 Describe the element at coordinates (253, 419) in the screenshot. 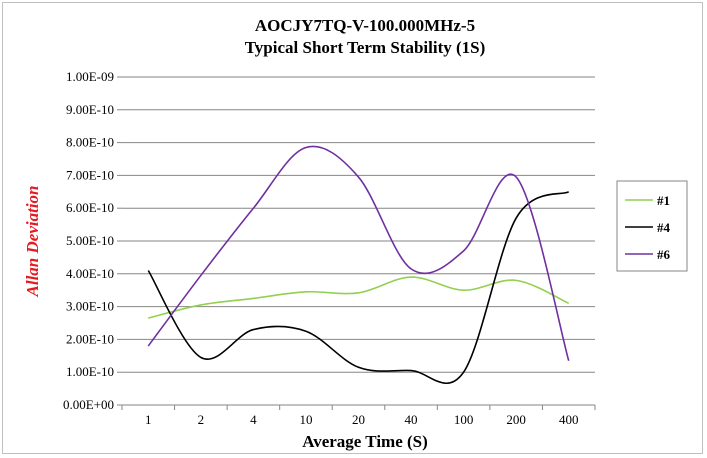

I see `x-tick-label: 4` at that location.